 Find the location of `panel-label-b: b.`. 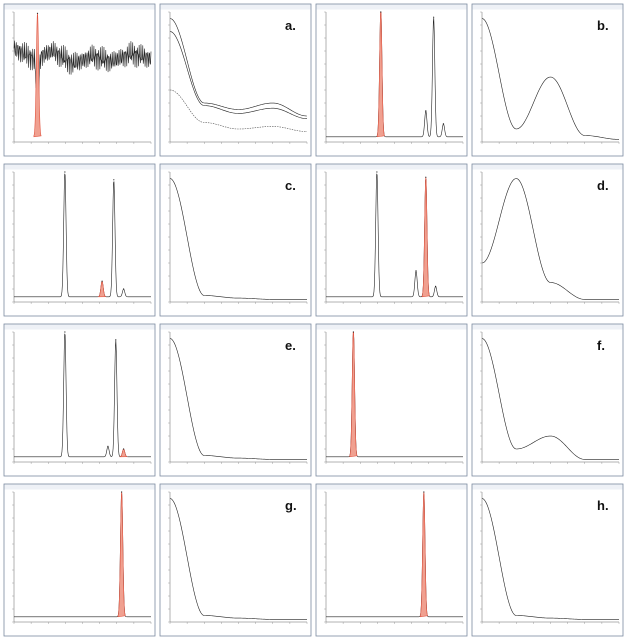

panel-label-b: b. is located at coordinates (603, 25).